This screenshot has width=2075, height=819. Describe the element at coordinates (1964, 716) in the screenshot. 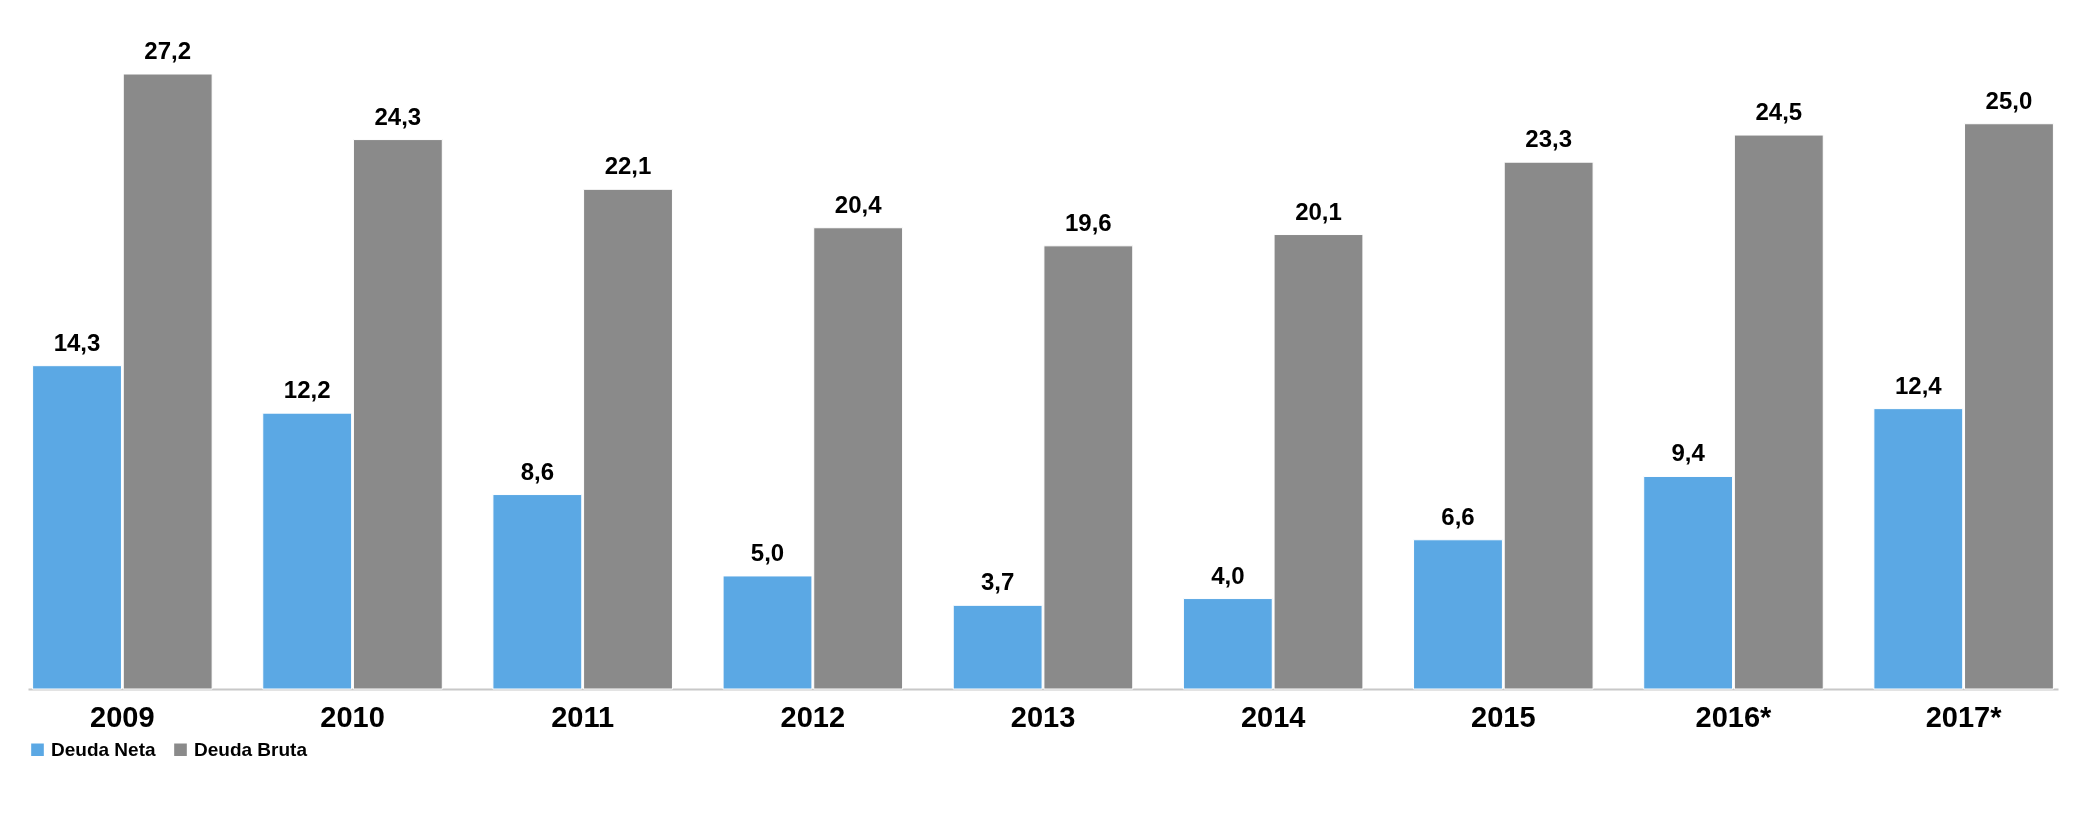

I see `x-tick-label: 2017*` at that location.